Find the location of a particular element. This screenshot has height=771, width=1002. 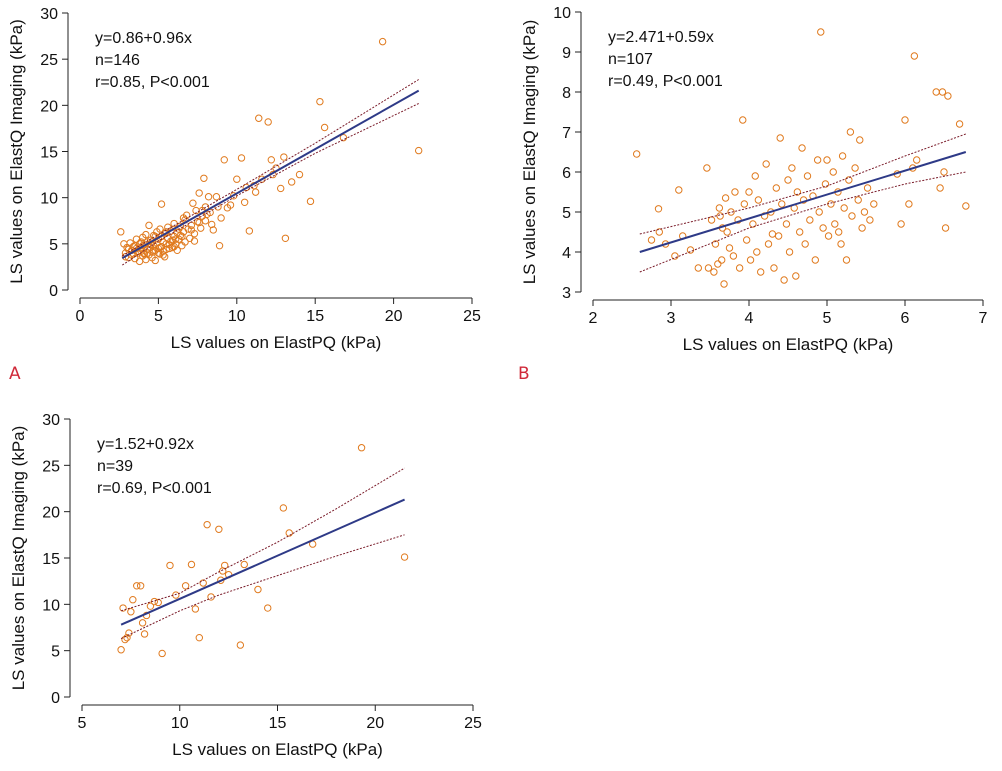

y-tick-label-b: 9 is located at coordinates (566, 53).